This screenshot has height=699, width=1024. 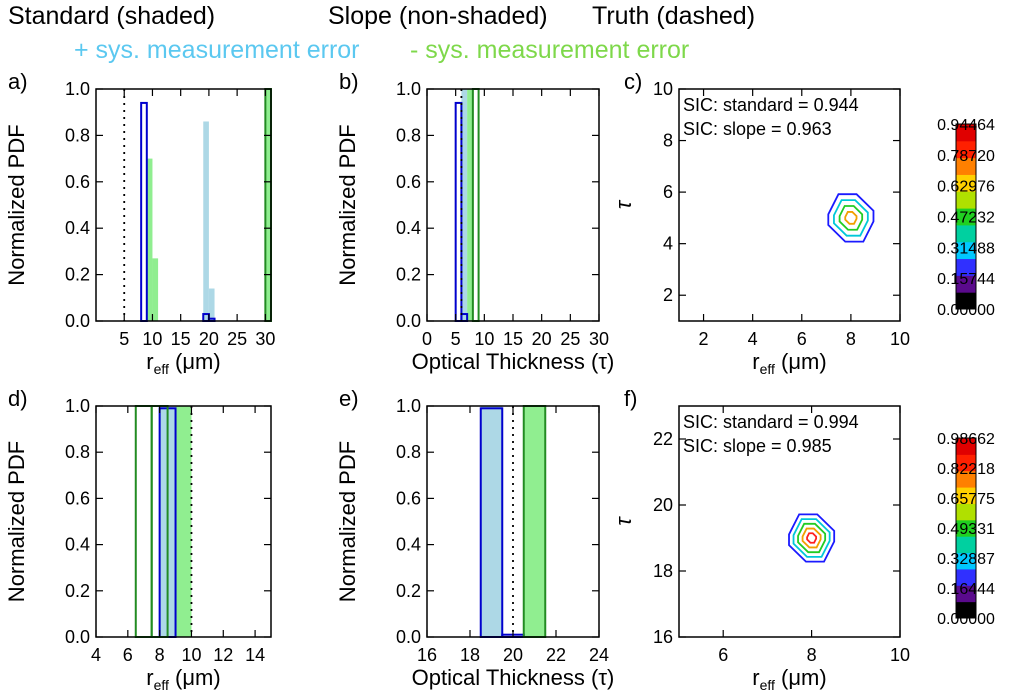 I want to click on header-plus-error: + sys. measurement error, so click(x=217, y=50).